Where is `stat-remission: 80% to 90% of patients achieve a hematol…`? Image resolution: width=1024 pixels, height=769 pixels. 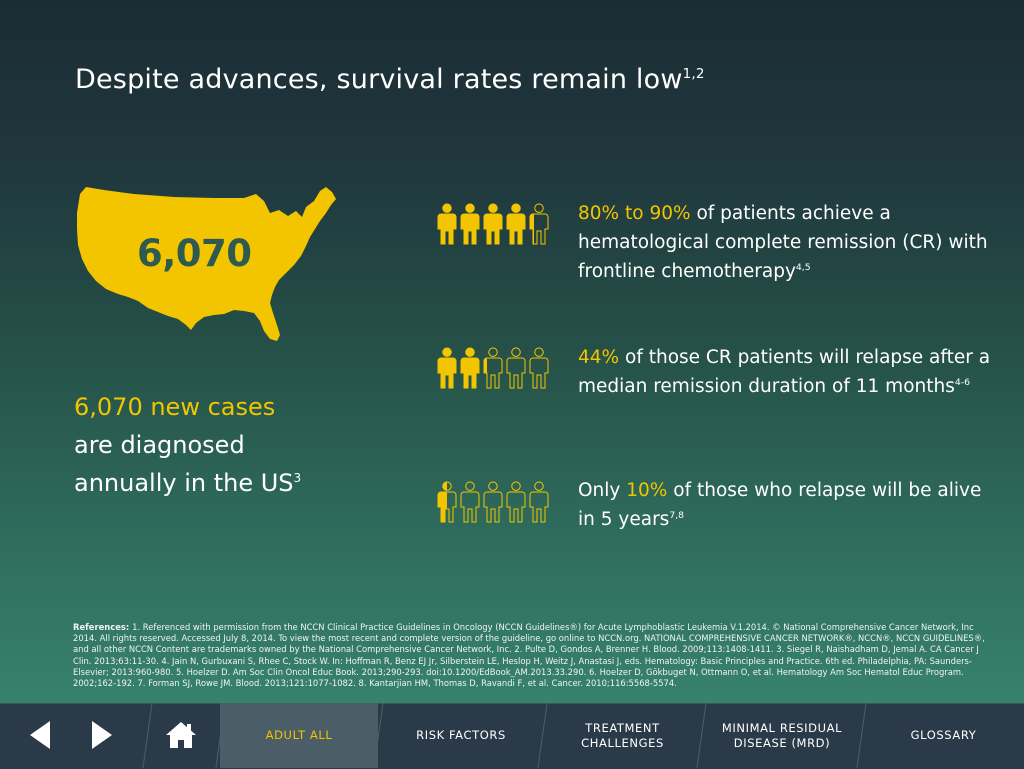 stat-remission: 80% to 90% of patients achieve a hematol… is located at coordinates (783, 242).